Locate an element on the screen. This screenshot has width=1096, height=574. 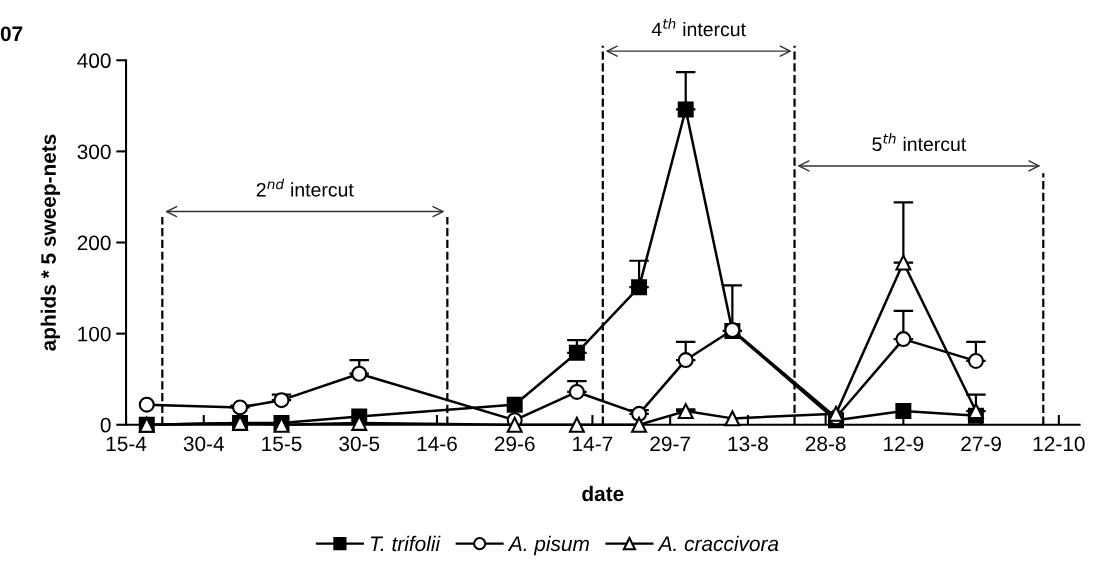
y-tick-label: 100 is located at coordinates (94, 334).